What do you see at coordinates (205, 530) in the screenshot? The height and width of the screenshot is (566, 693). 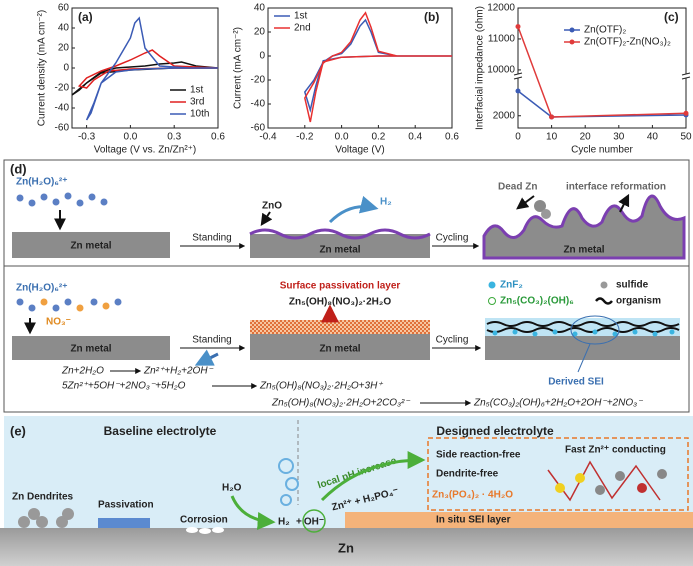 I see `corrosion-pits` at bounding box center [205, 530].